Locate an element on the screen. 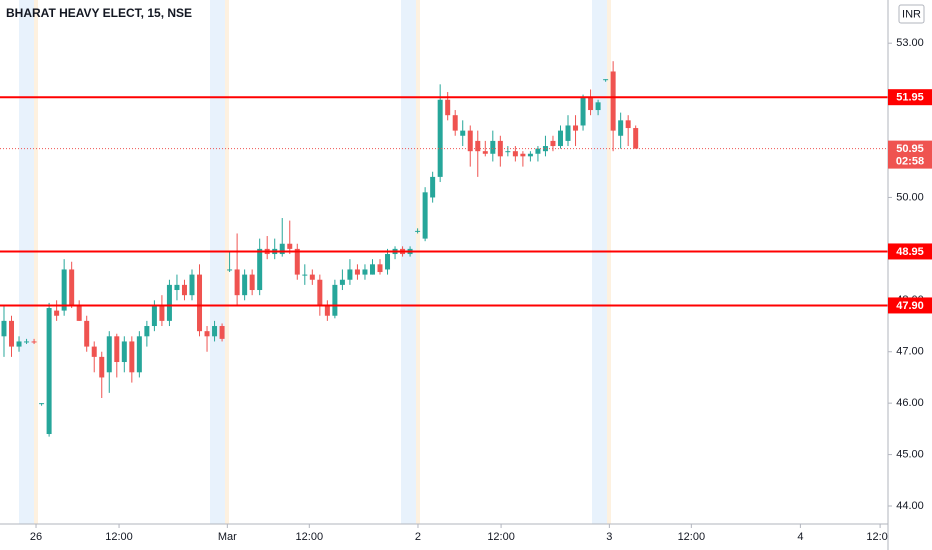 The height and width of the screenshot is (550, 932). x-tick-label: 26 is located at coordinates (36, 537).